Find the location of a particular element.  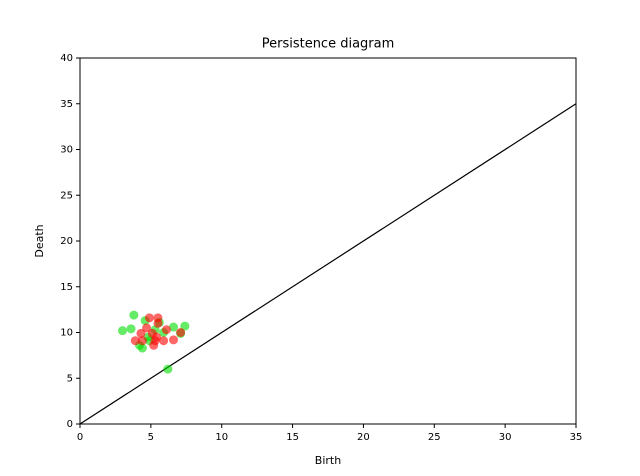

x-tick-label: 25 is located at coordinates (434, 437).